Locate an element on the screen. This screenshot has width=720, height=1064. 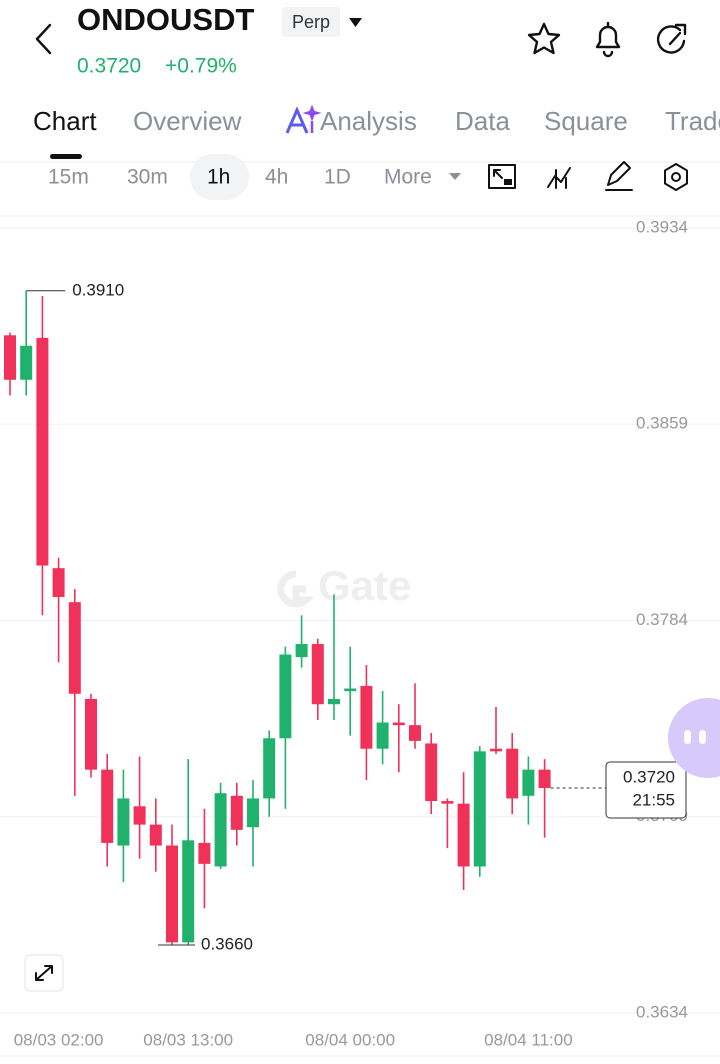
interval: 1h is located at coordinates (218, 177).